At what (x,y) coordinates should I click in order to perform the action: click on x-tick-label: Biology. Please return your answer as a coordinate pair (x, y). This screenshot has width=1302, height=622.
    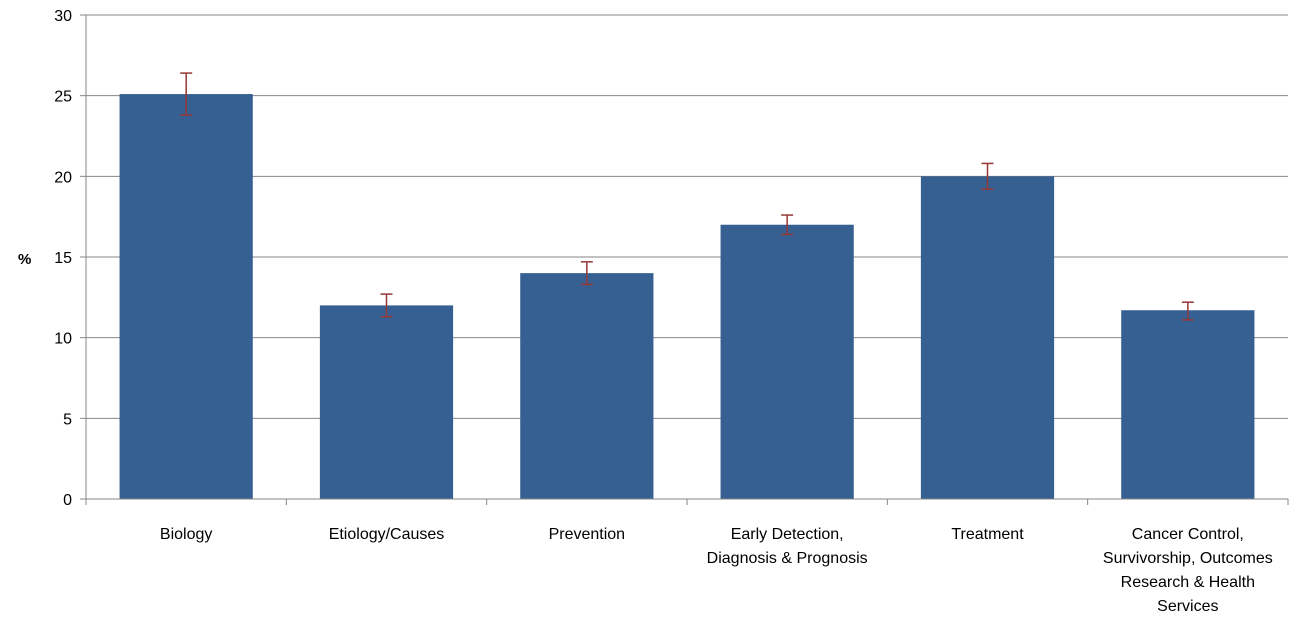
    Looking at the image, I should click on (186, 534).